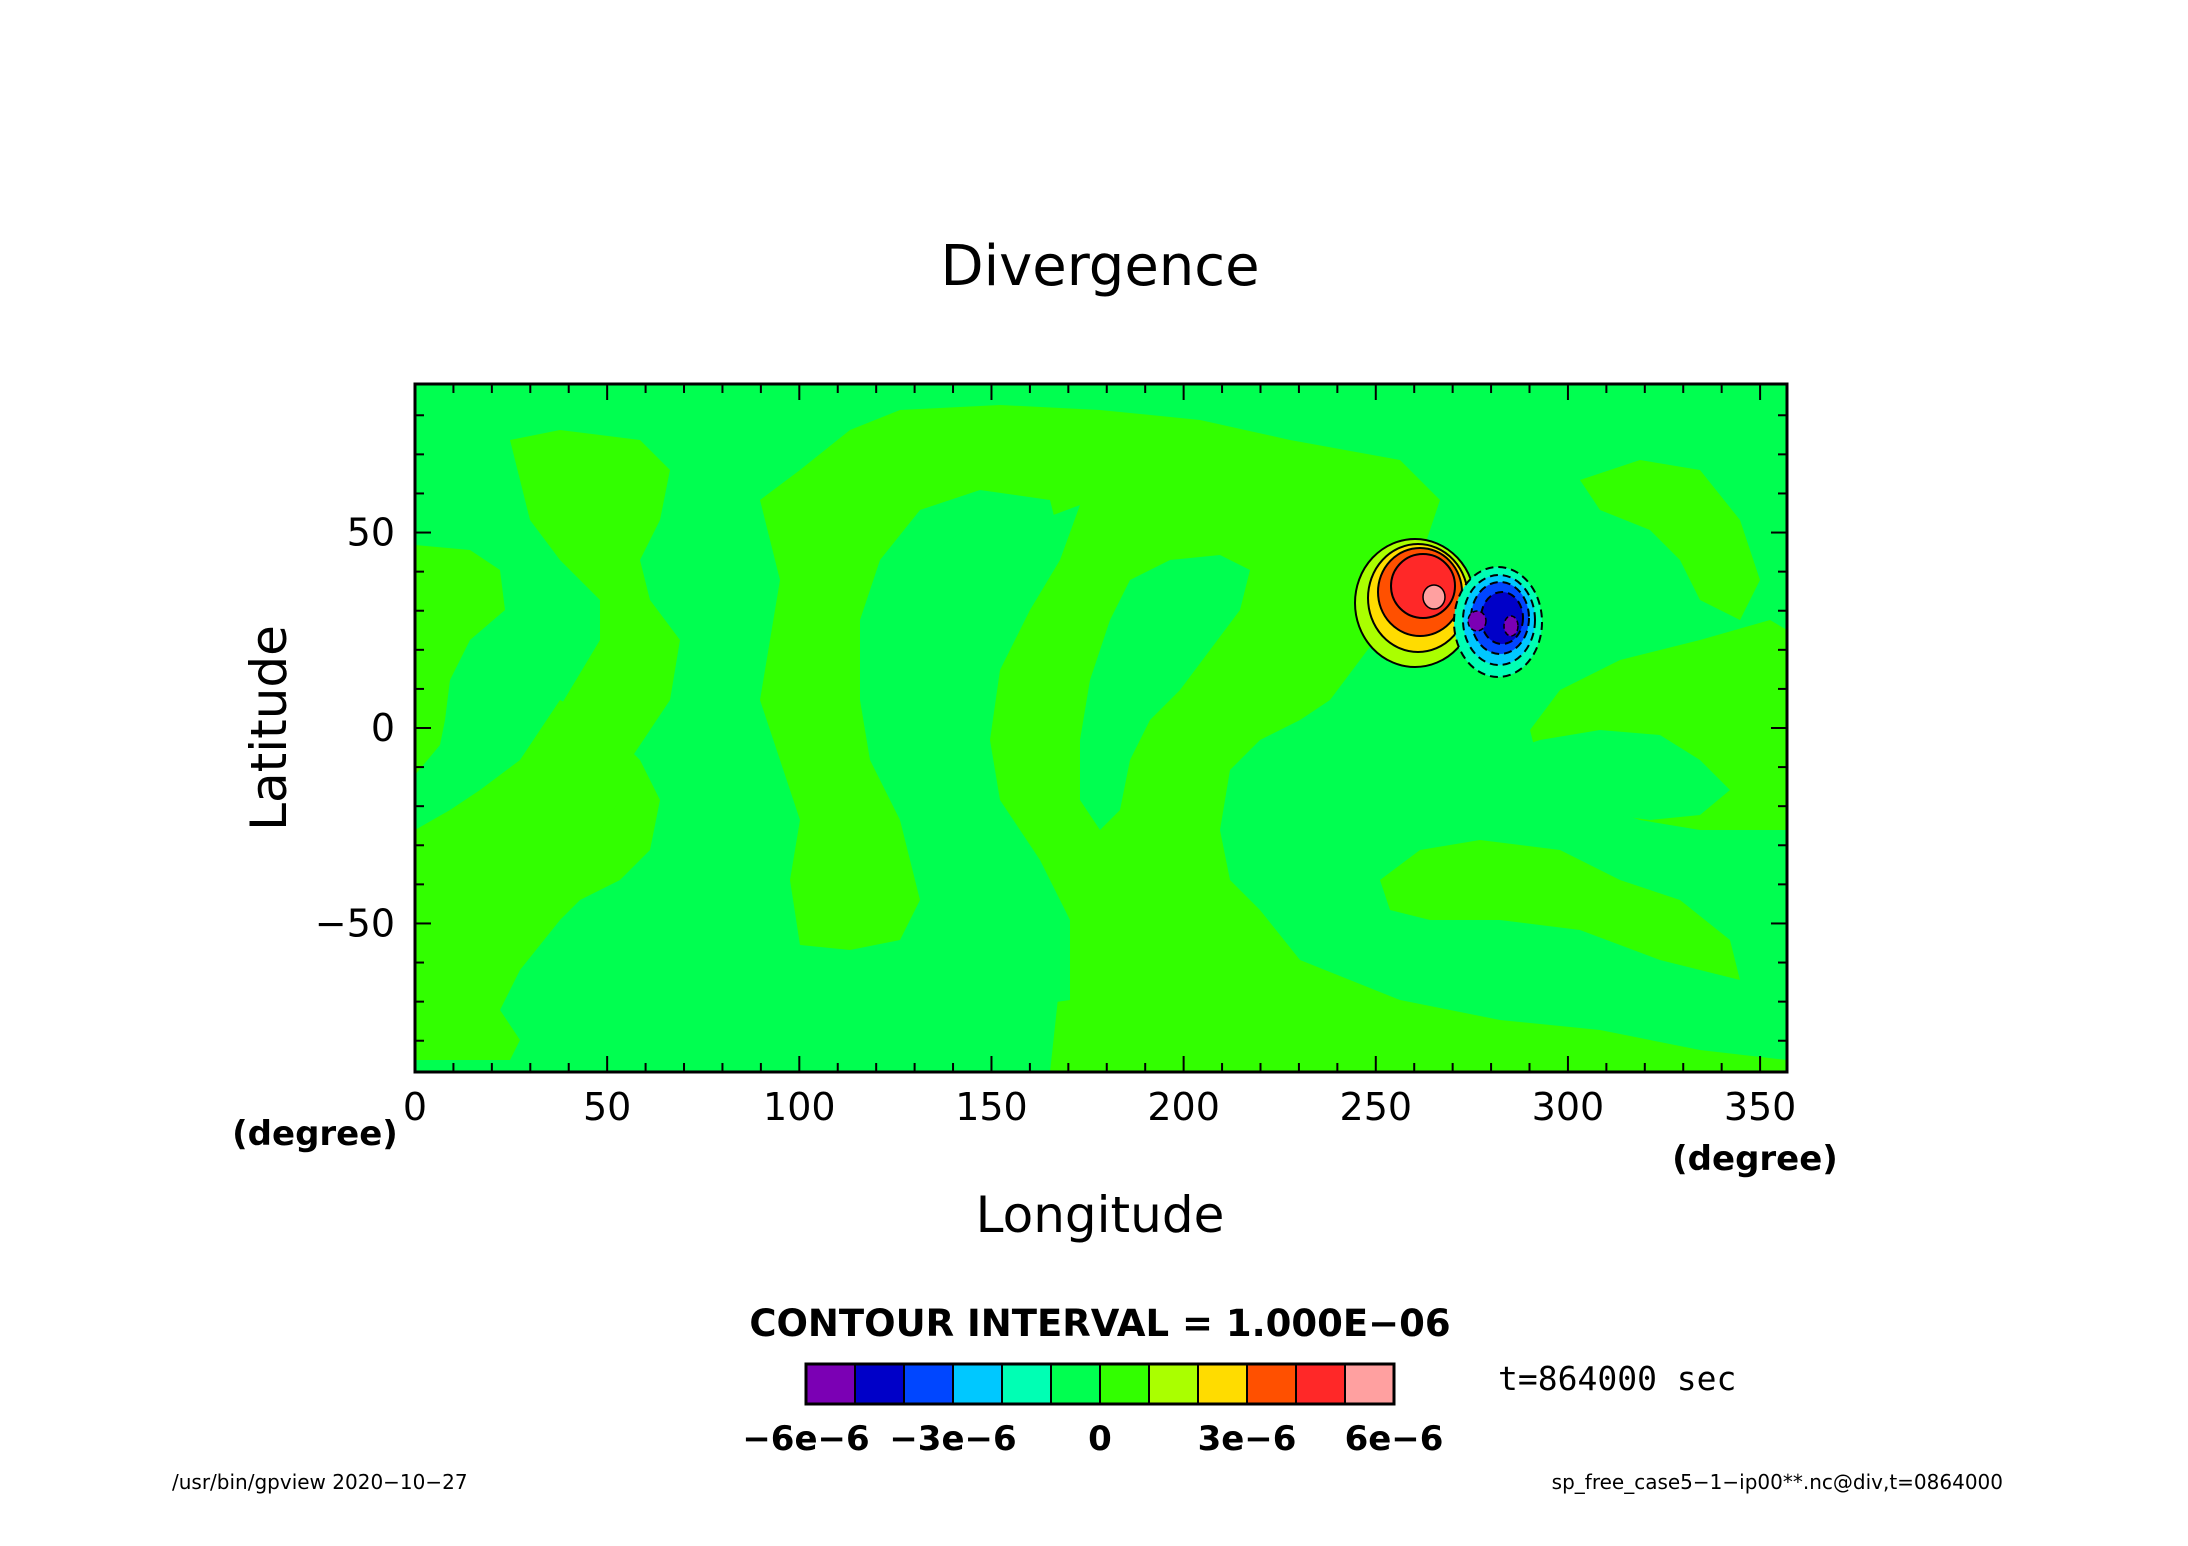 The image size is (2188, 1546). I want to click on colorbar-tick-label: −3e−6, so click(952, 1439).